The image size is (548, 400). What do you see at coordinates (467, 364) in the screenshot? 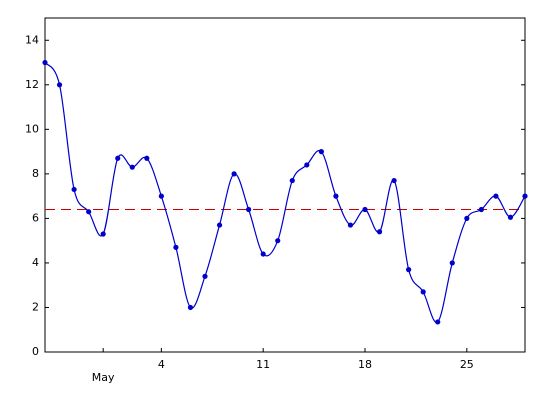
I see `x-tick-label: 25` at bounding box center [467, 364].